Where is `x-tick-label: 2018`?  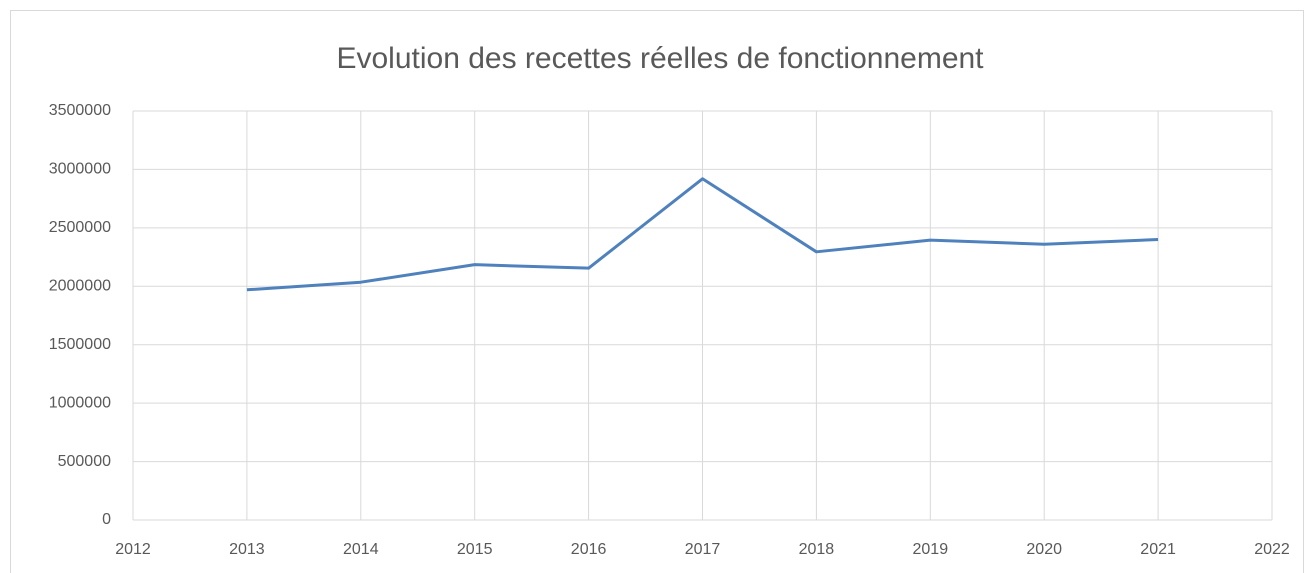 x-tick-label: 2018 is located at coordinates (817, 549).